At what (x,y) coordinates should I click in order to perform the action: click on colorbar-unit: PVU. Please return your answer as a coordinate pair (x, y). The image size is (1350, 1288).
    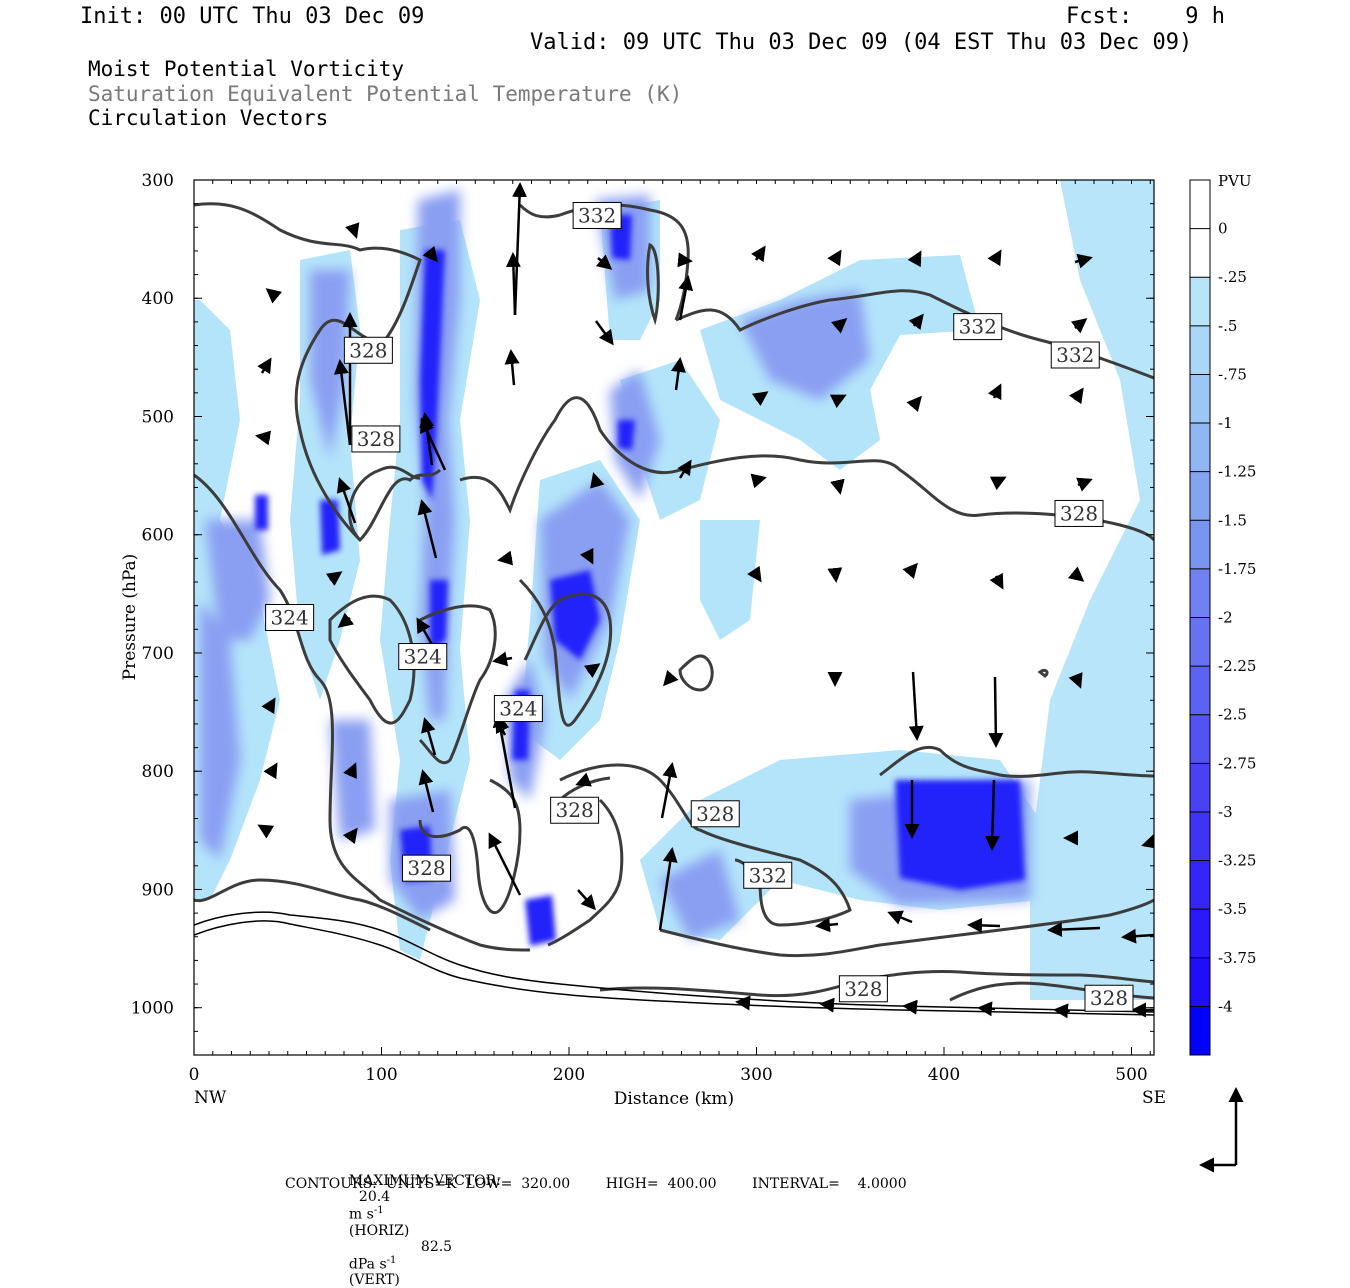
    Looking at the image, I should click on (1235, 181).